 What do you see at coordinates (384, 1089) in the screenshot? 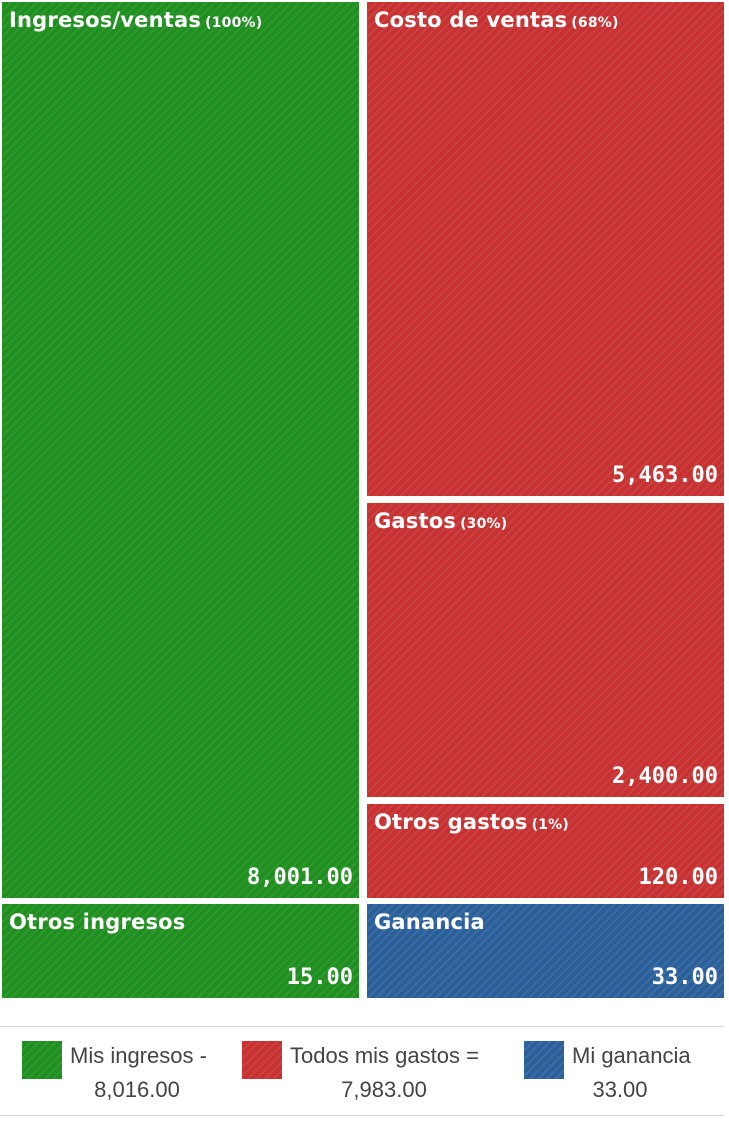
I see `legend-value: 7,983.00` at bounding box center [384, 1089].